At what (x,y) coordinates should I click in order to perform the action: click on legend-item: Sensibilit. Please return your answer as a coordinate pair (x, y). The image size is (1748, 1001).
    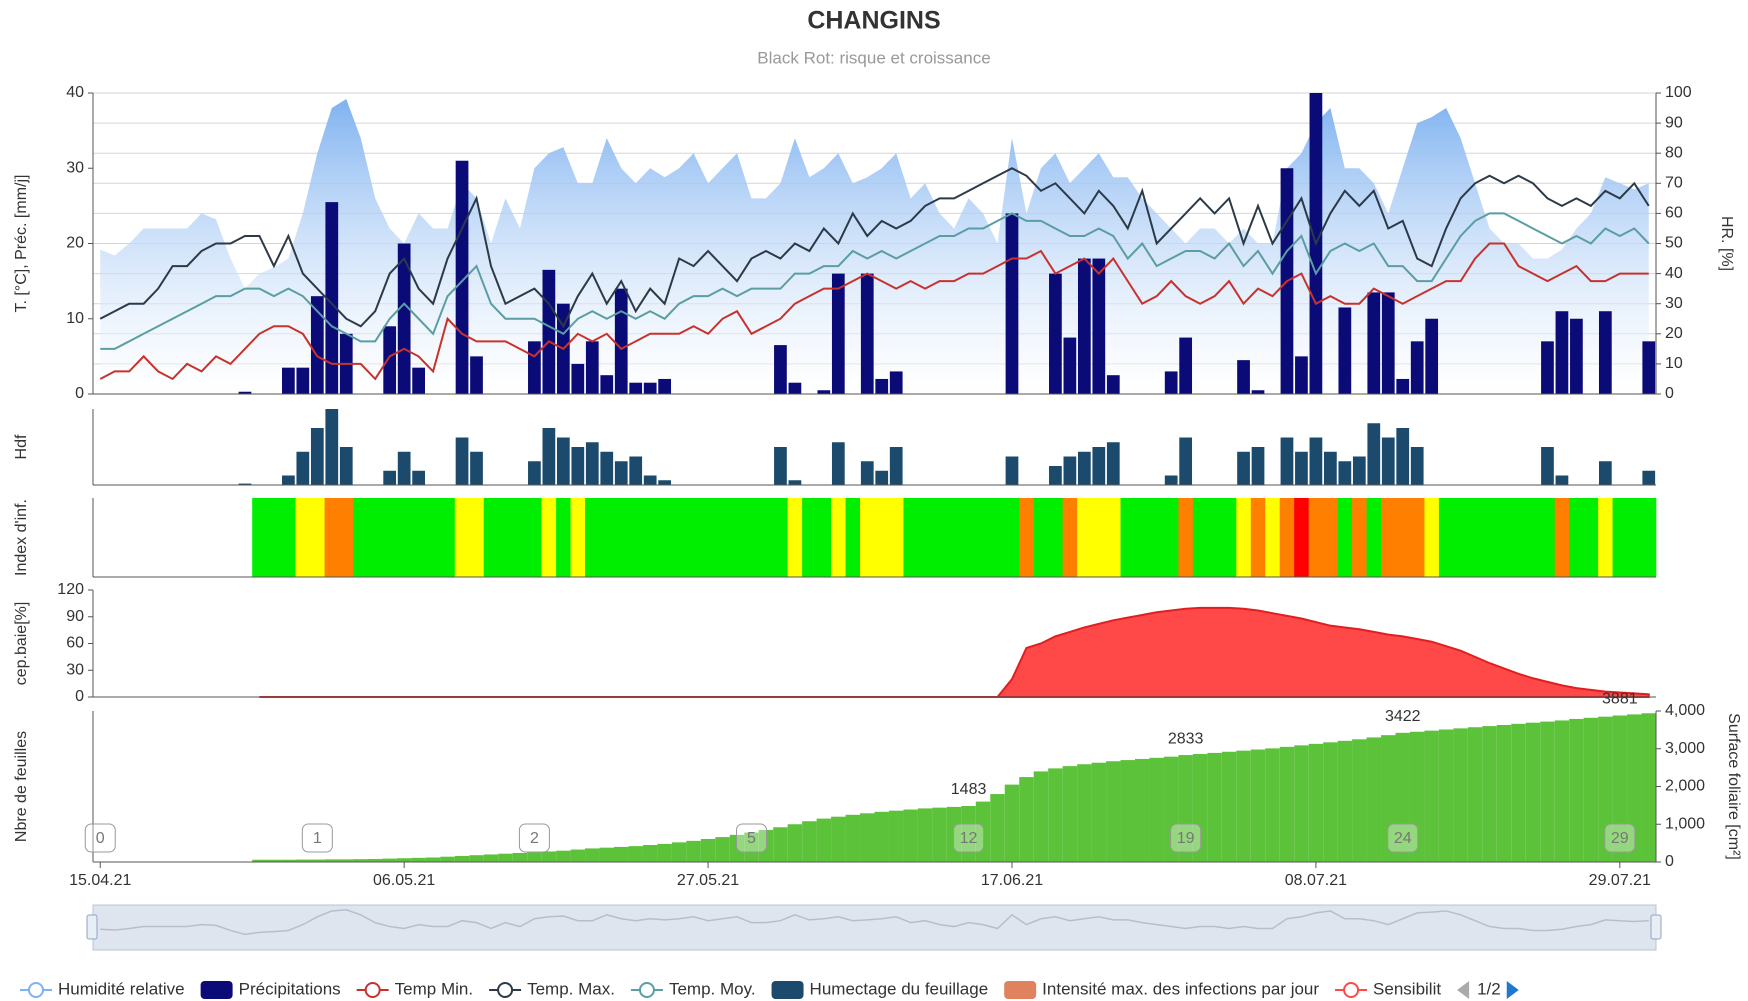
    Looking at the image, I should click on (1388, 988).